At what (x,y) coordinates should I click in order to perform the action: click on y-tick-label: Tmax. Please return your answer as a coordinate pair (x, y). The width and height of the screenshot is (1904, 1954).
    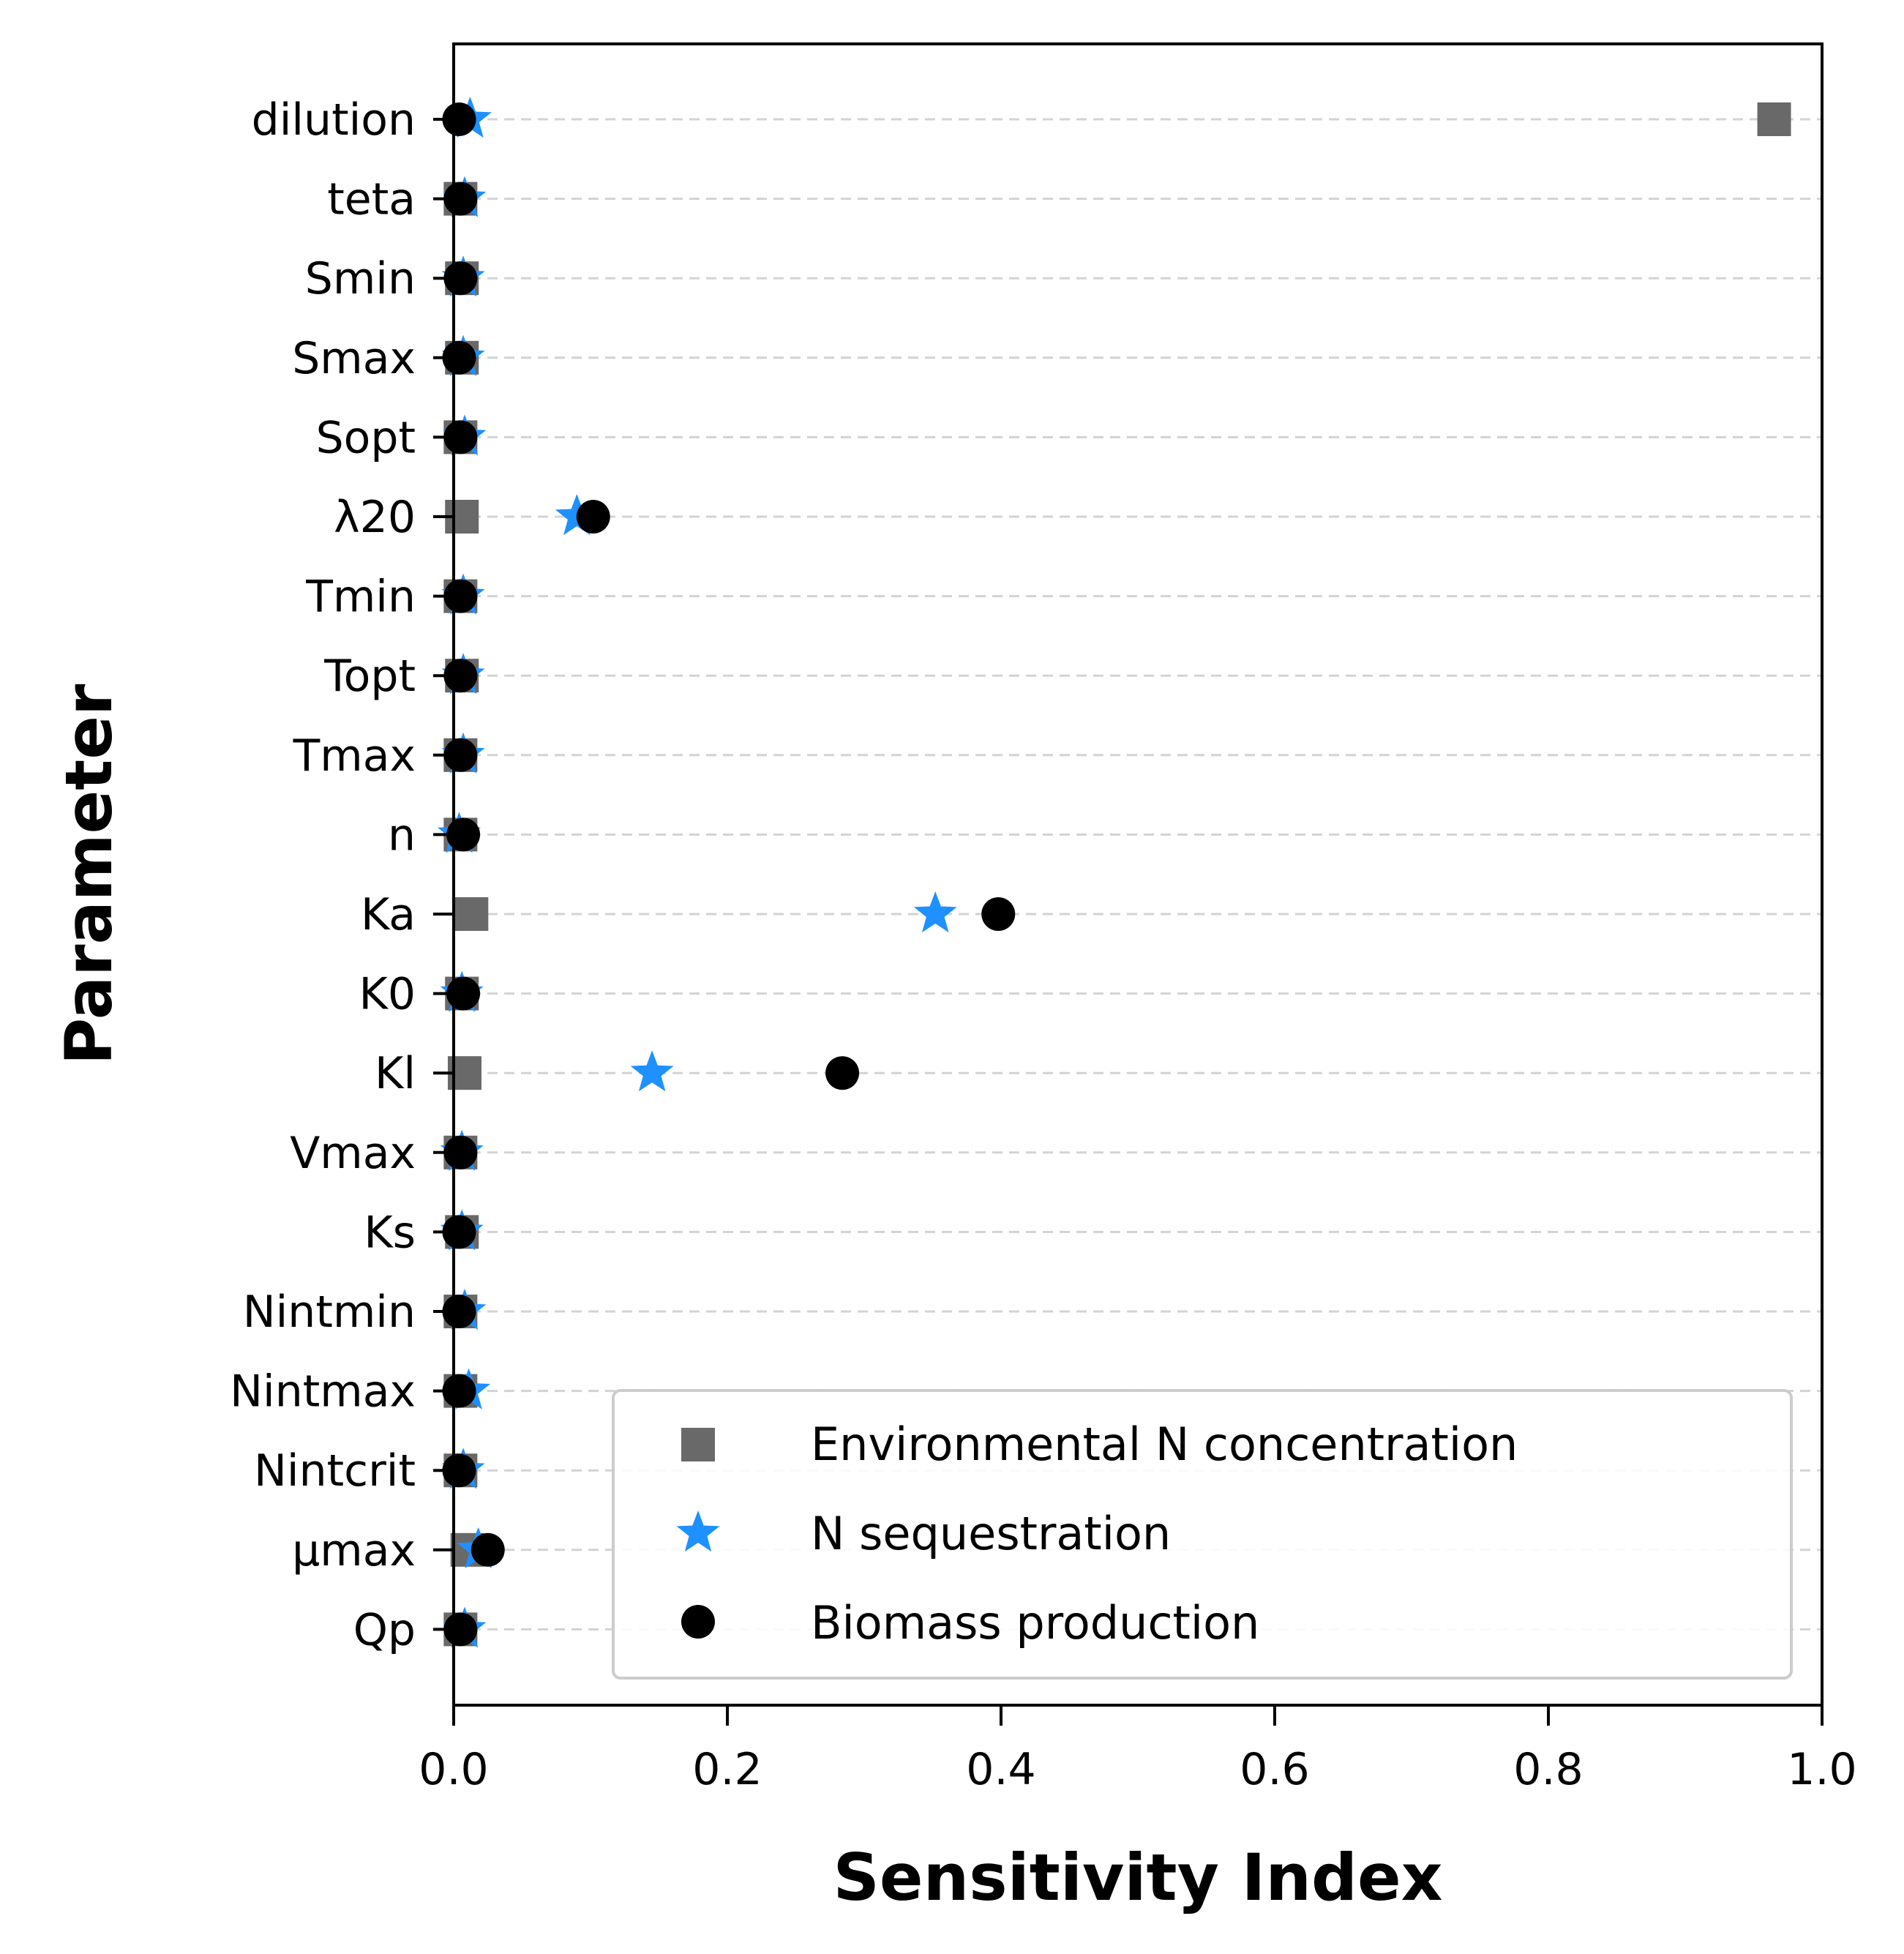
    Looking at the image, I should click on (354, 756).